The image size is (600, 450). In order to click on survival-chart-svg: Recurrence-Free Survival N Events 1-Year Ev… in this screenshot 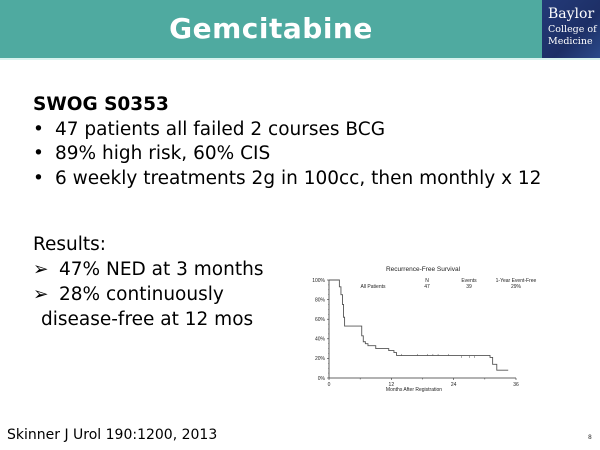, I will do `click(424, 329)`.